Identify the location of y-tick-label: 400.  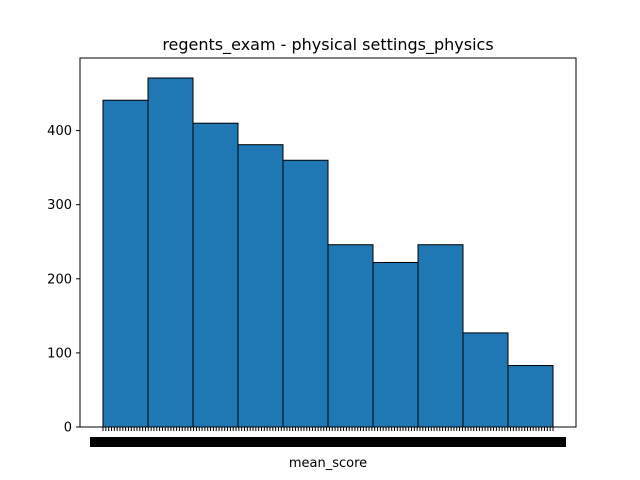
(59, 131).